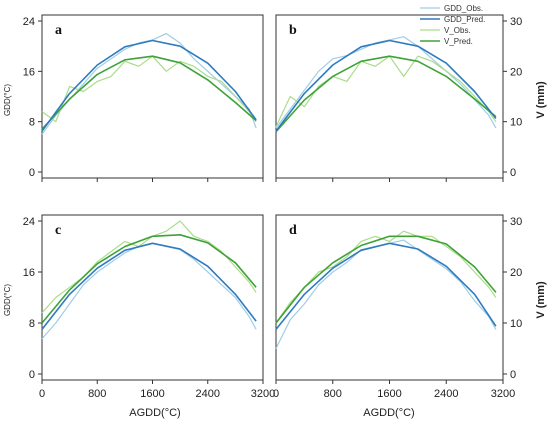 This screenshot has height=422, width=550. Describe the element at coordinates (464, 19) in the screenshot. I see `legend-label: GDD_Pred.` at that location.